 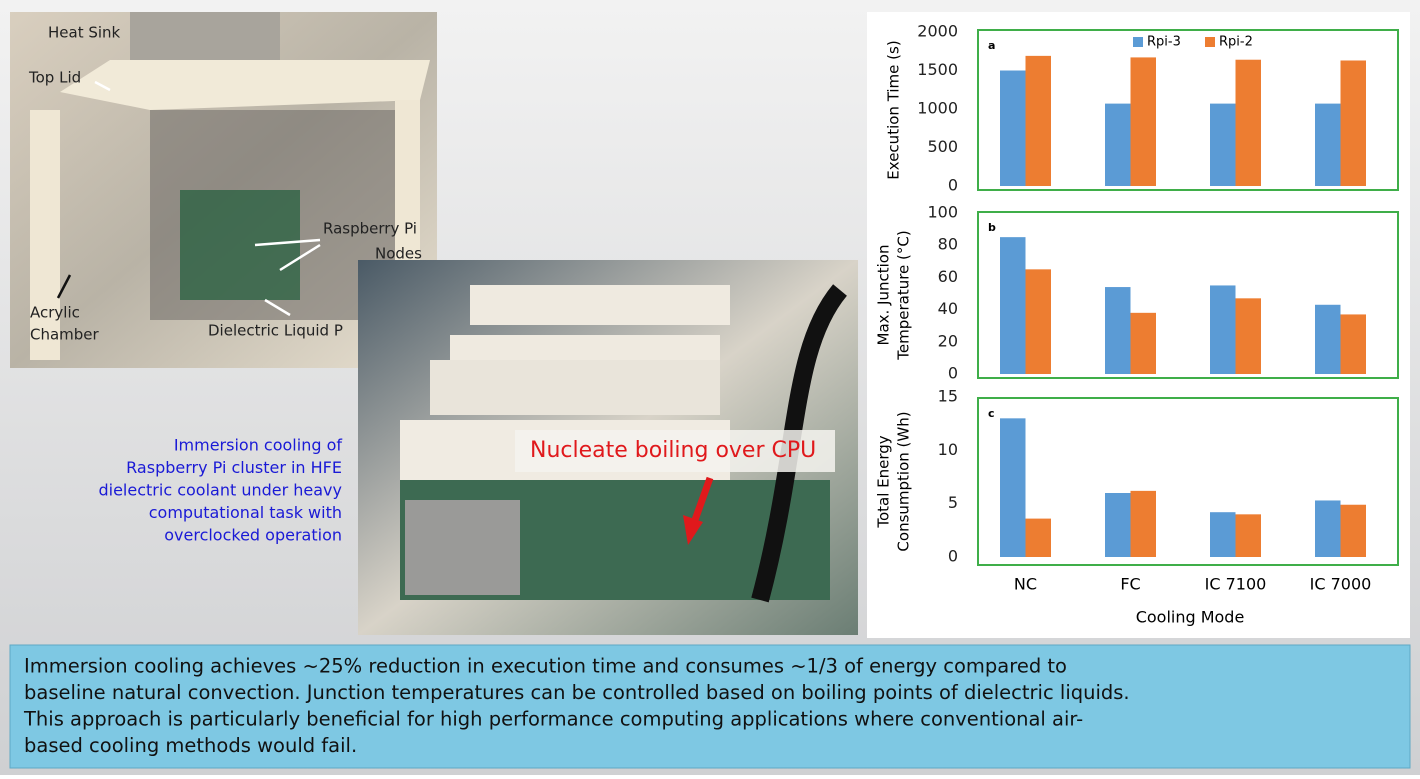 I want to click on y-tick-label: 10, so click(x=948, y=449).